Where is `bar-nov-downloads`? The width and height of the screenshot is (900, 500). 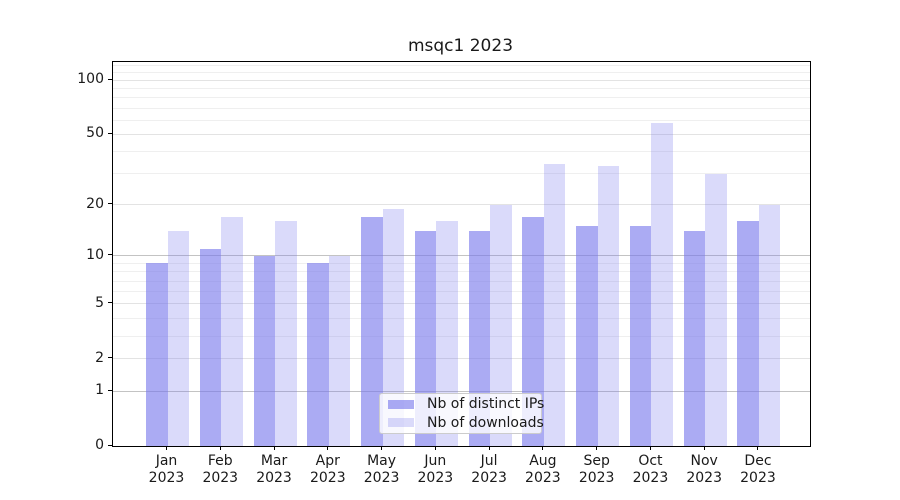 bar-nov-downloads is located at coordinates (716, 309).